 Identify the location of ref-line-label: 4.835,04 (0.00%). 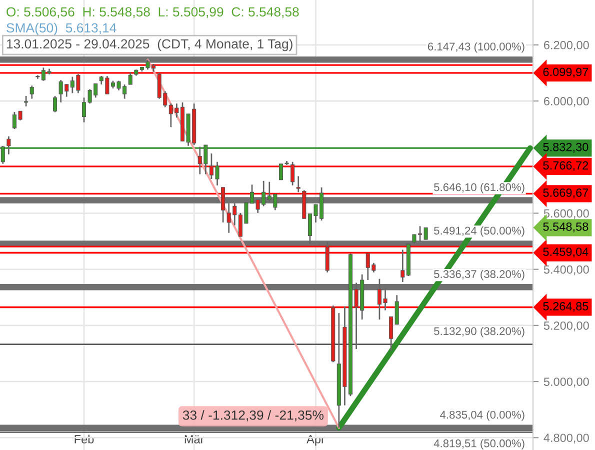
(482, 415).